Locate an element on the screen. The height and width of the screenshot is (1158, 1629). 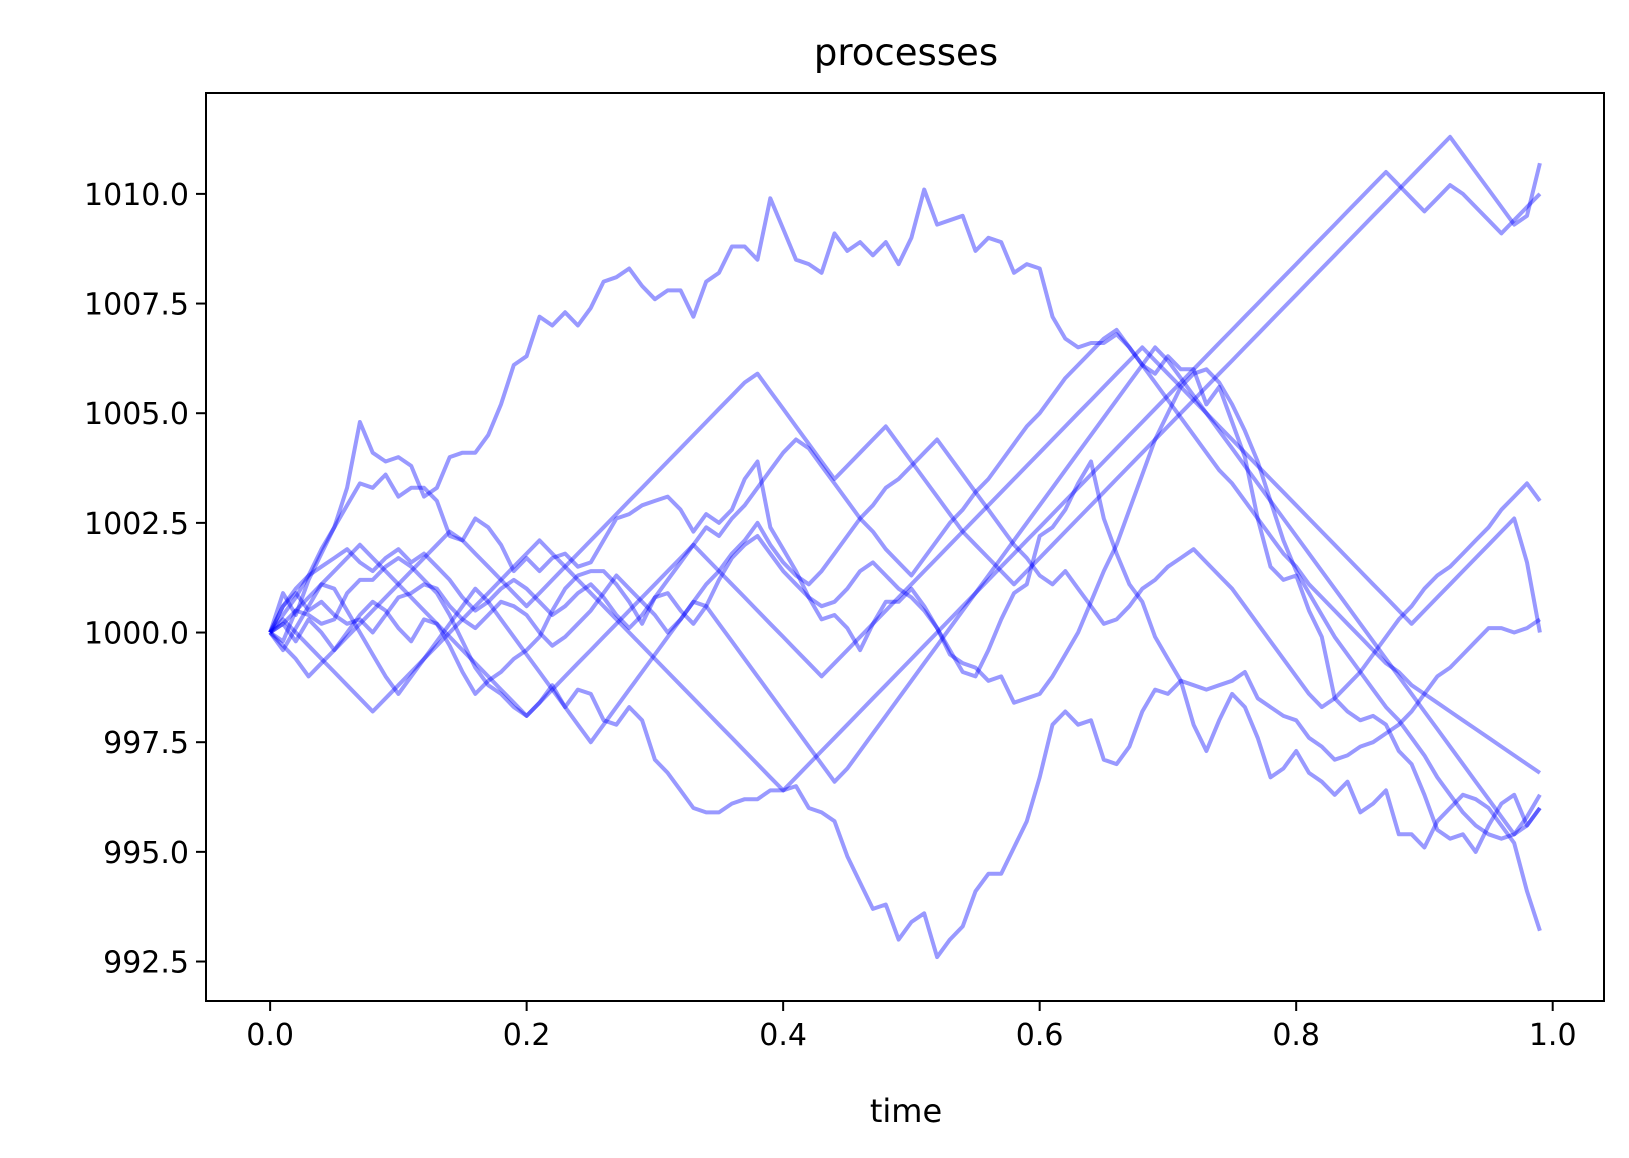
y-tick-label: 1007.5 is located at coordinates (136, 305).